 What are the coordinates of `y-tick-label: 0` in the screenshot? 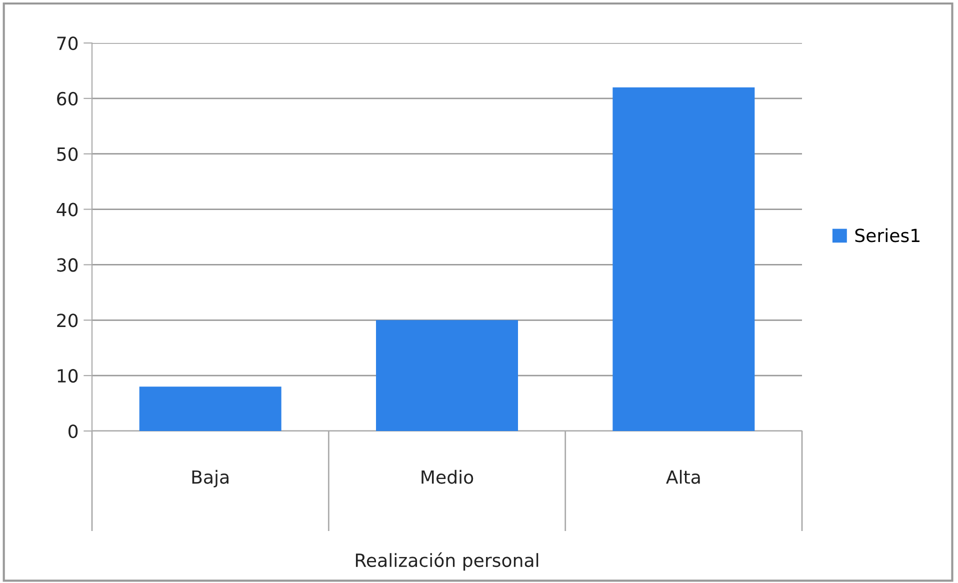 It's located at (73, 431).